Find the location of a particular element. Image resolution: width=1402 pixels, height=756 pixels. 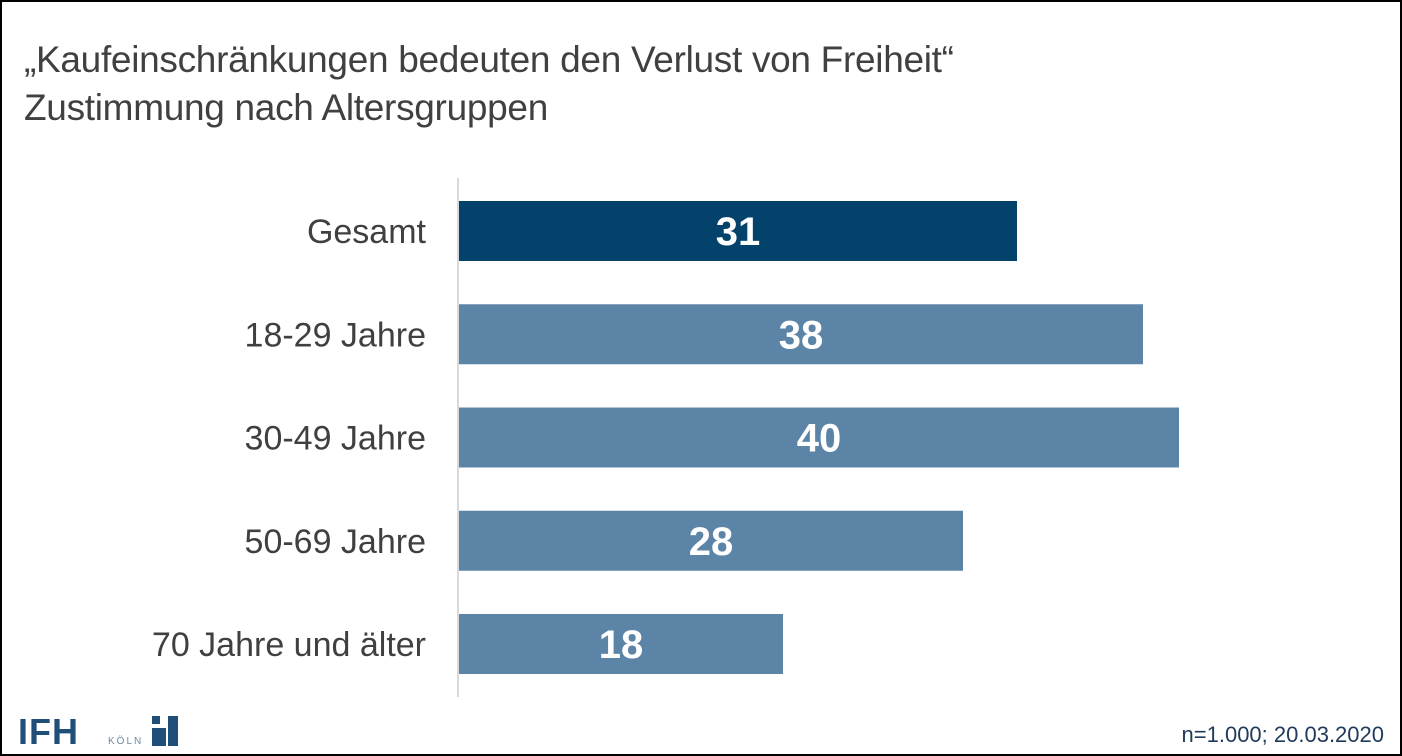

logo-text: IFH is located at coordinates (48, 731).